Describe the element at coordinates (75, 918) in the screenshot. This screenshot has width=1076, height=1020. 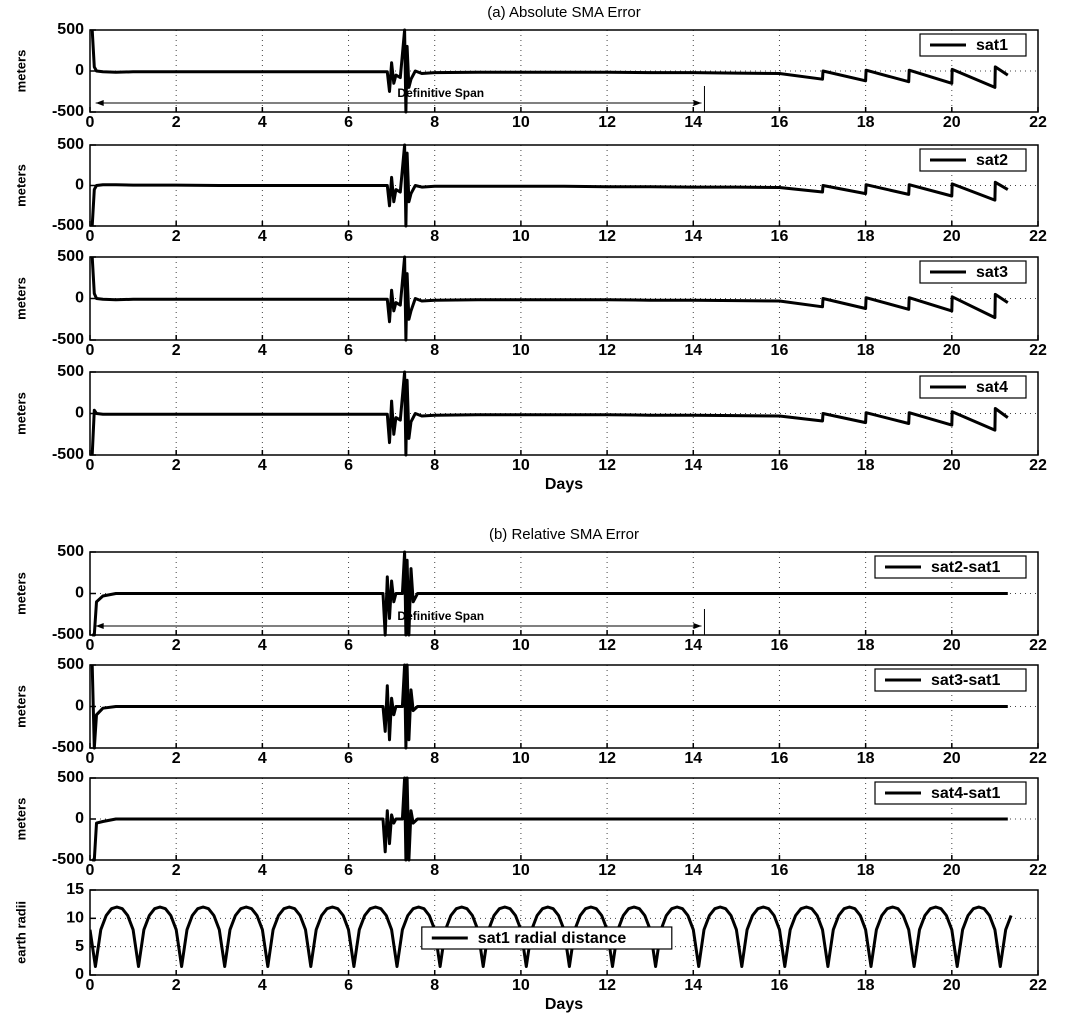
I see `y-tick-label: 10` at that location.